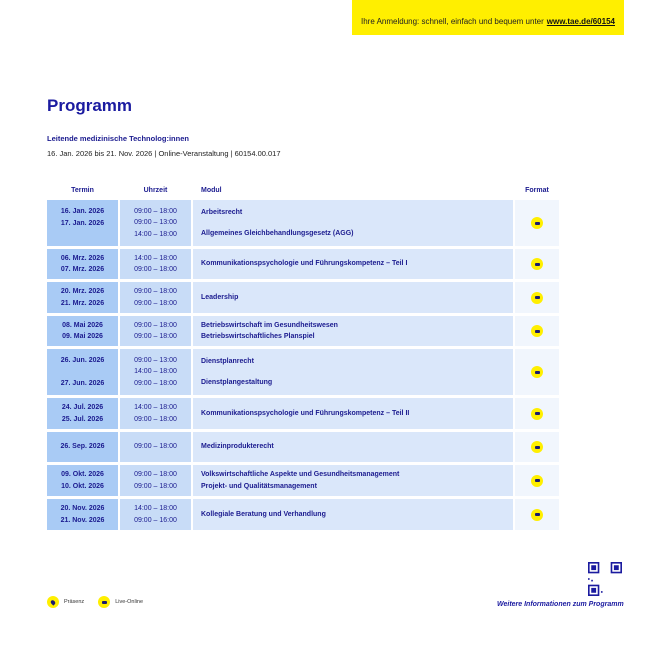  What do you see at coordinates (82, 303) in the screenshot?
I see `termin-cell-line: 21. Mrz. 2026` at bounding box center [82, 303].